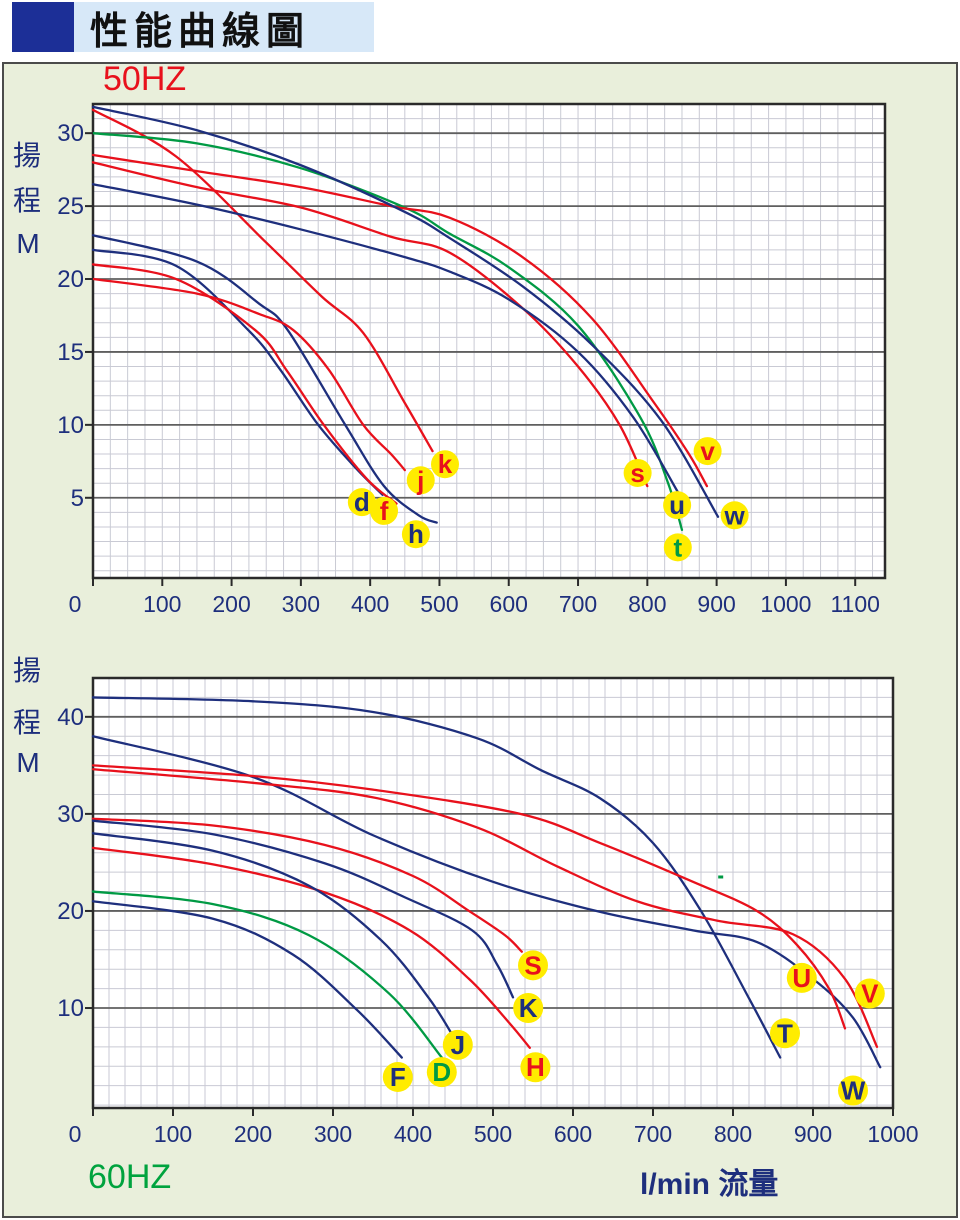 The height and width of the screenshot is (1220, 960). I want to click on curve-S, so click(307, 885).